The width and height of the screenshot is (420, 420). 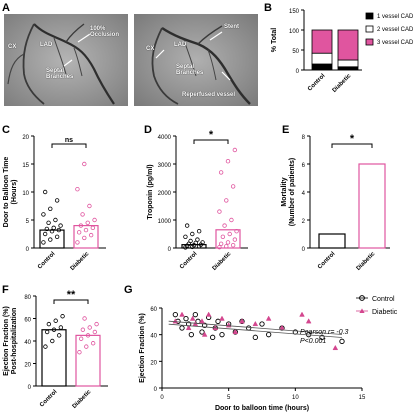 What do you see at coordinates (327, 261) in the screenshot?
I see `e-x-tick-label: Control` at bounding box center [327, 261].